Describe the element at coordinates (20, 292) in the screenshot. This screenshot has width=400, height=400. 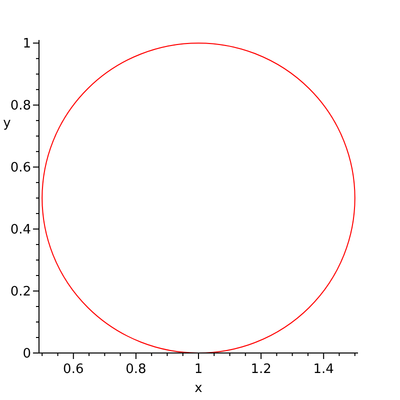
I see `y-tick-label: 0.2` at that location.